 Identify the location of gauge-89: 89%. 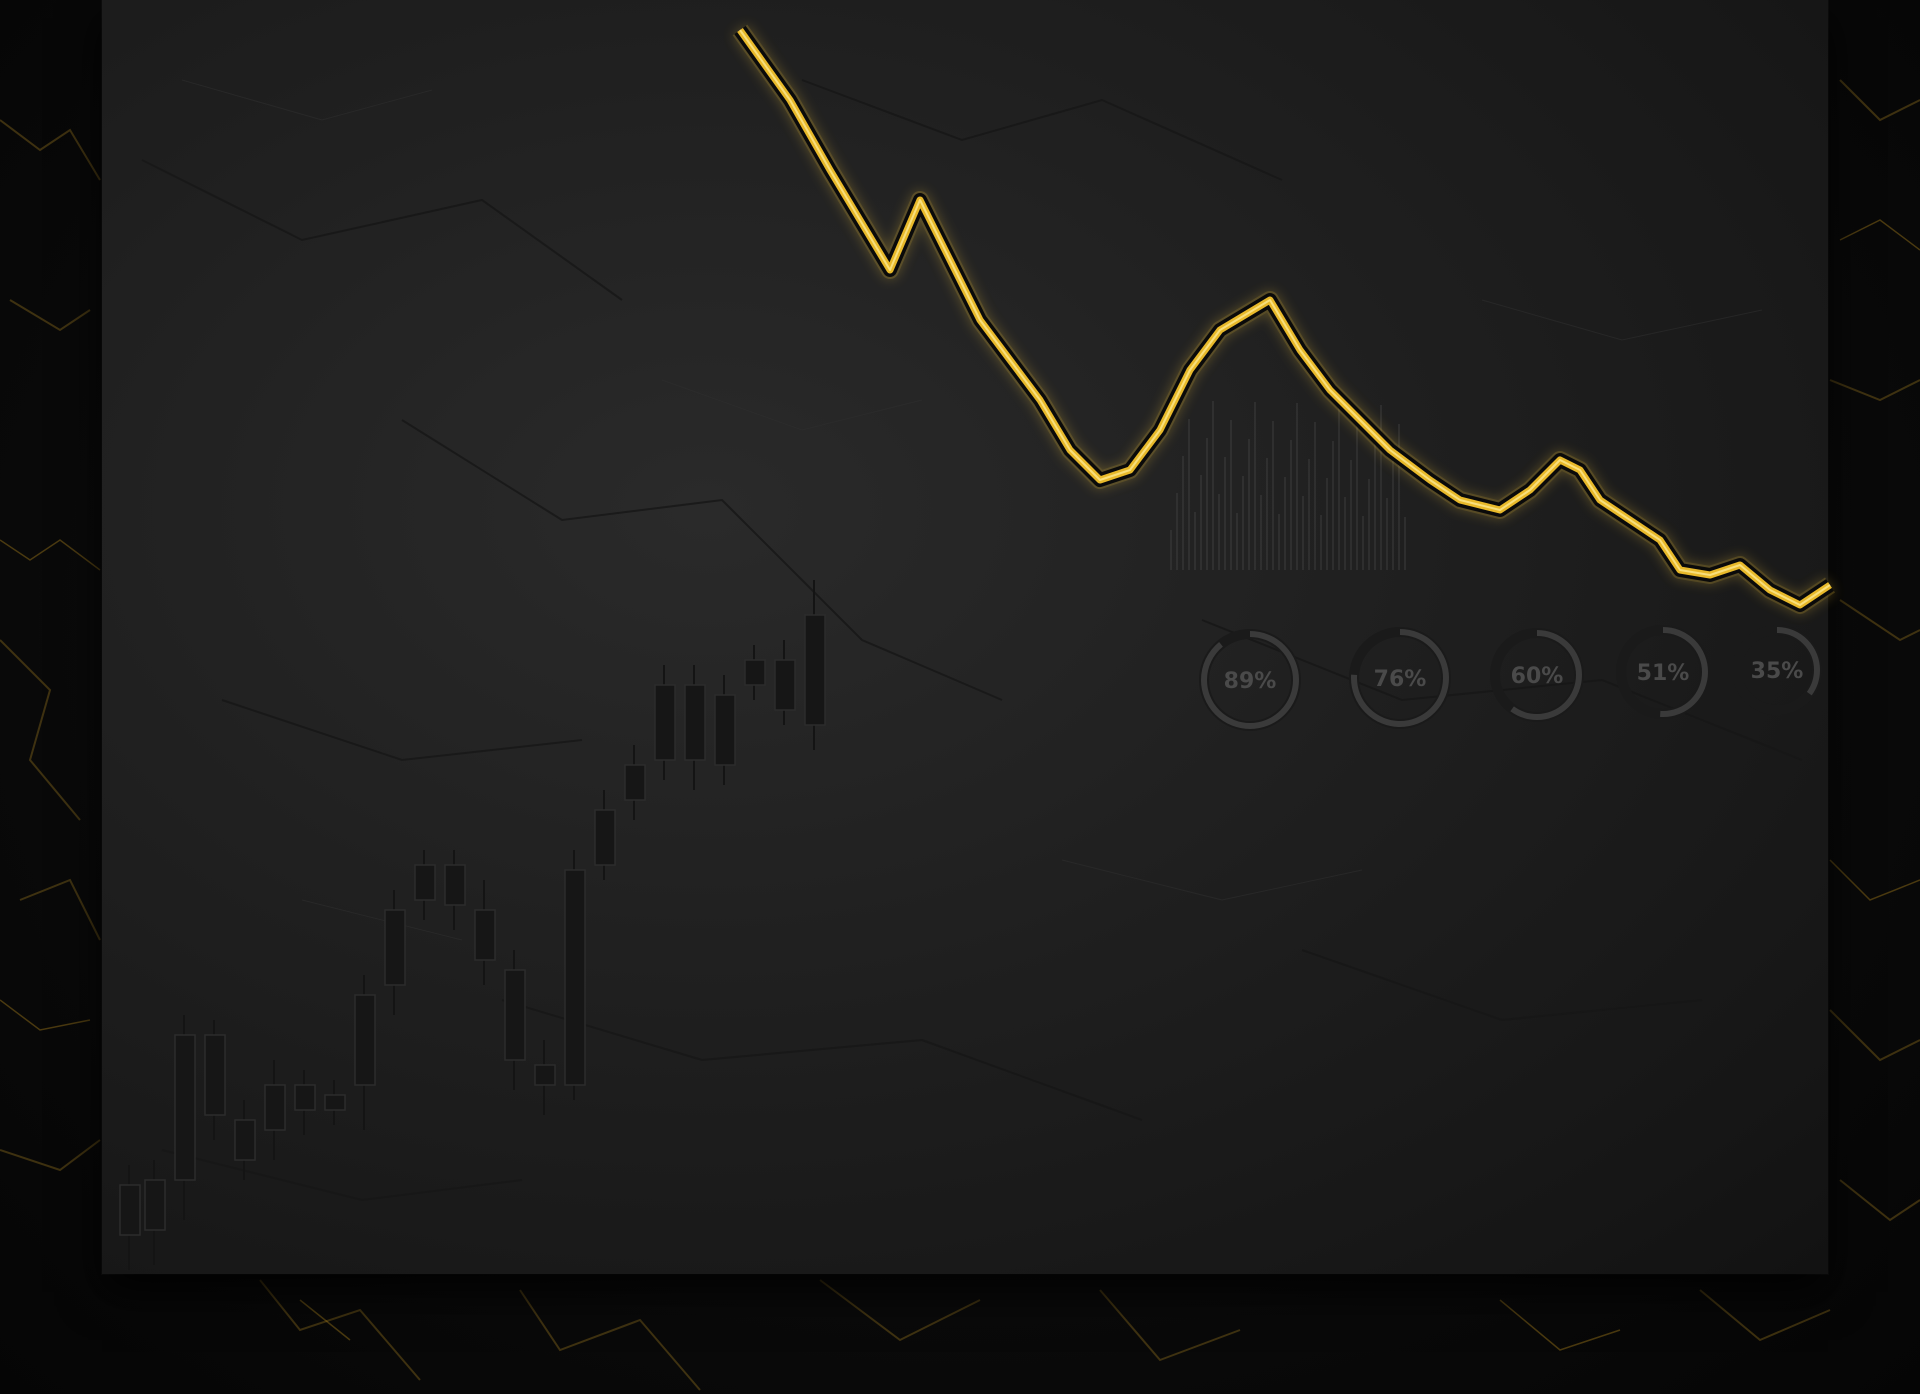
(1250, 680).